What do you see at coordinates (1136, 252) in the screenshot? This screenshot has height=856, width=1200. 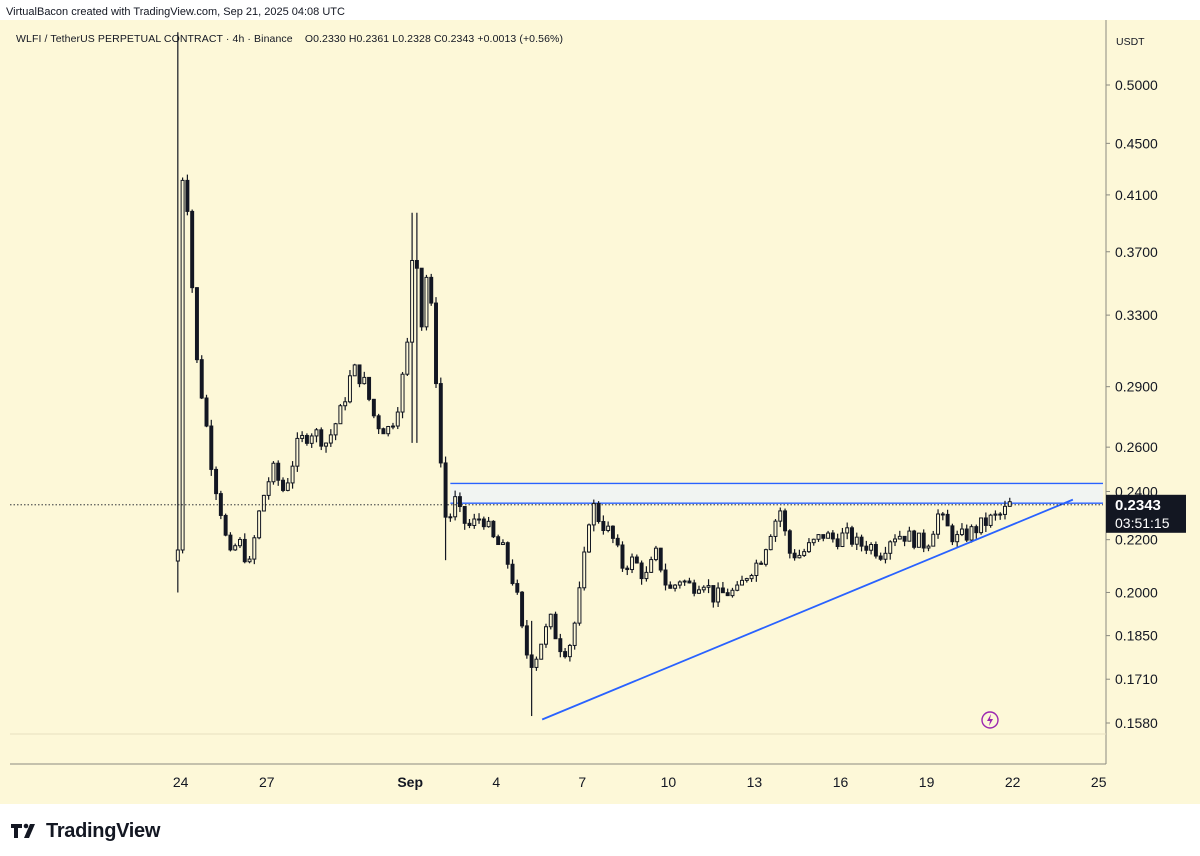 I see `price-tick-label: 0.3700` at bounding box center [1136, 252].